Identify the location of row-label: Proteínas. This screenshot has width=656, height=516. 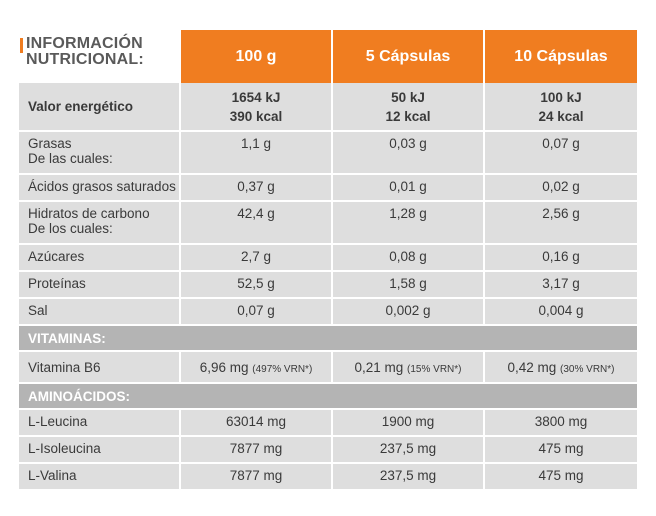
(99, 285).